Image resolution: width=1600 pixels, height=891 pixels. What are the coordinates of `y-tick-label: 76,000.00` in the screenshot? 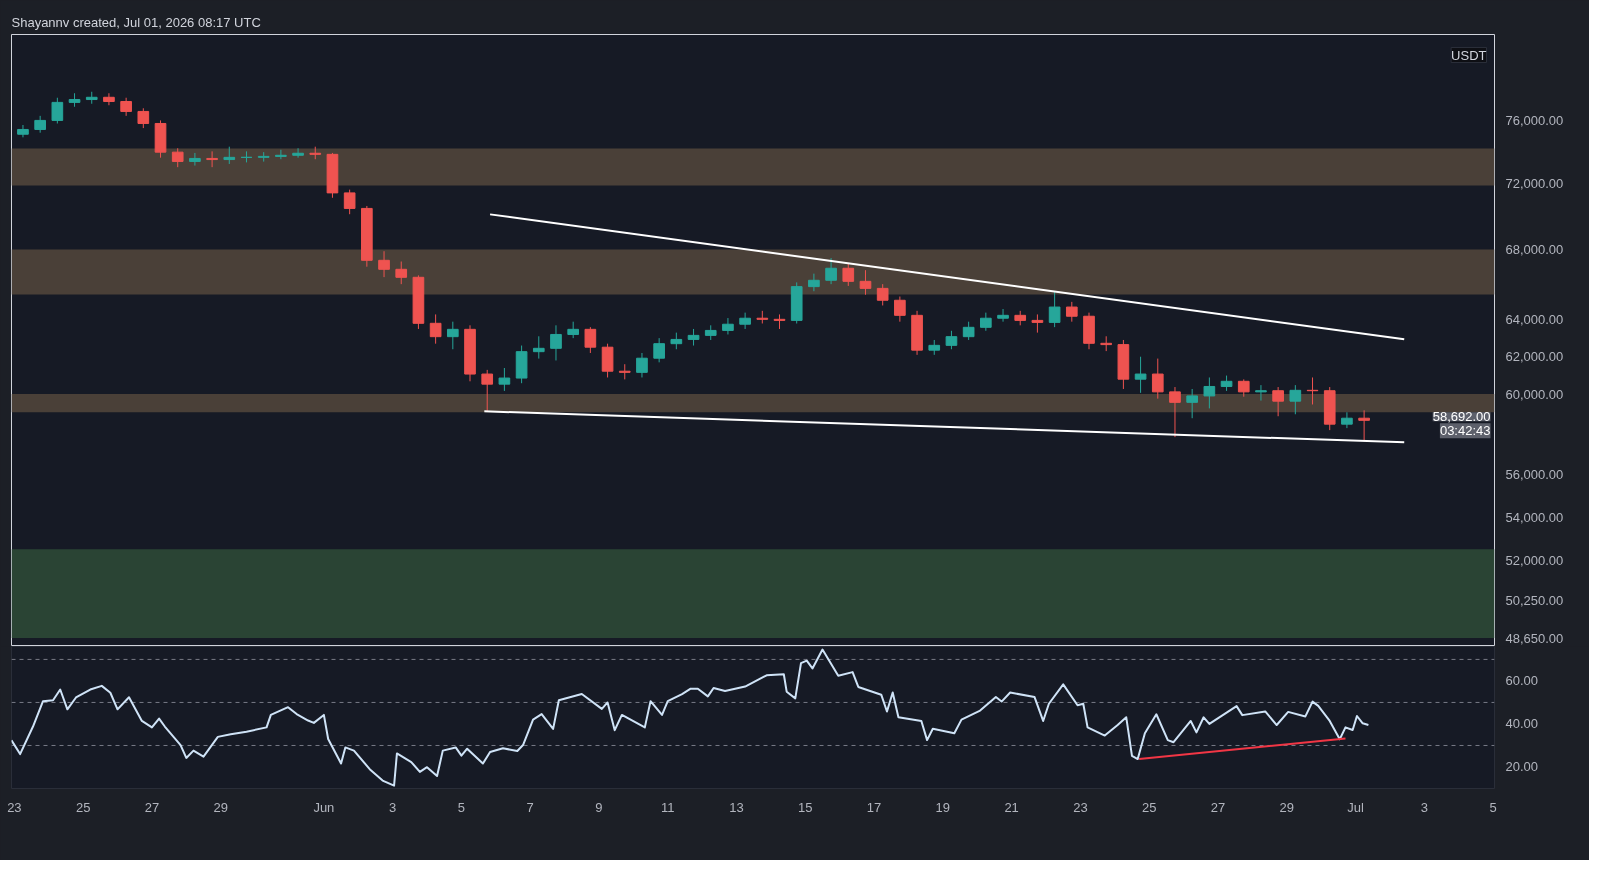 It's located at (1534, 120).